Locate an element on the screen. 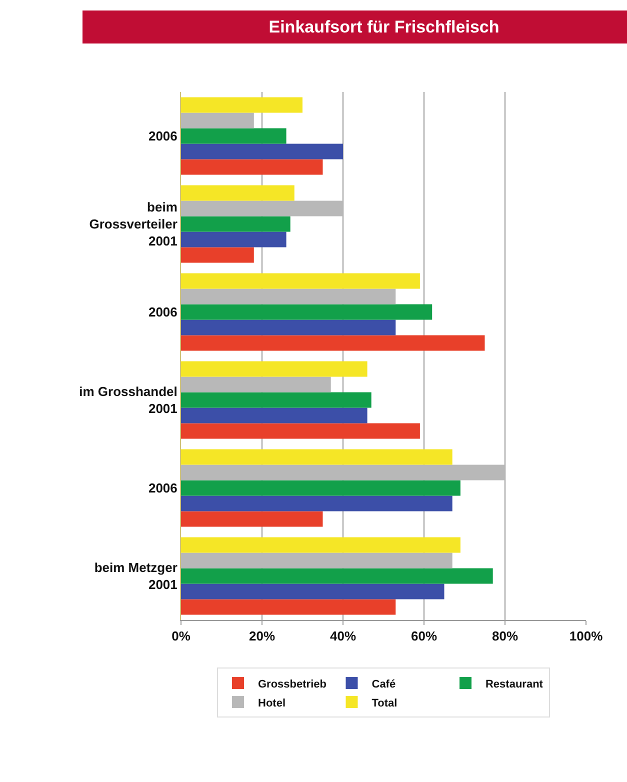  x-tick-label: 60% is located at coordinates (424, 636).